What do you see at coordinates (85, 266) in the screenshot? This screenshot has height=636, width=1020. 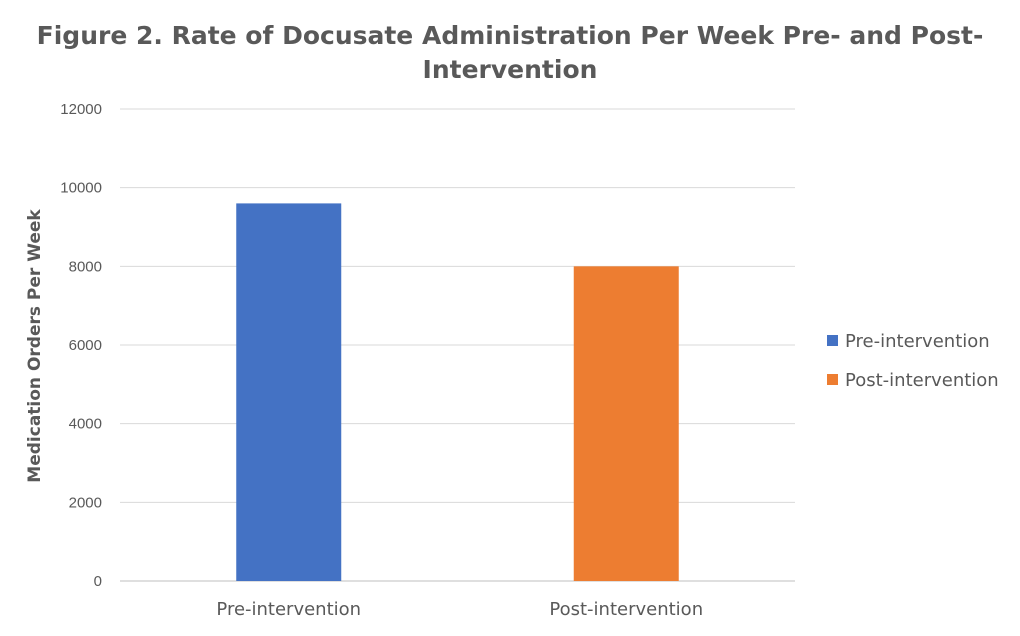 I see `y-tick-label: 8000` at bounding box center [85, 266].